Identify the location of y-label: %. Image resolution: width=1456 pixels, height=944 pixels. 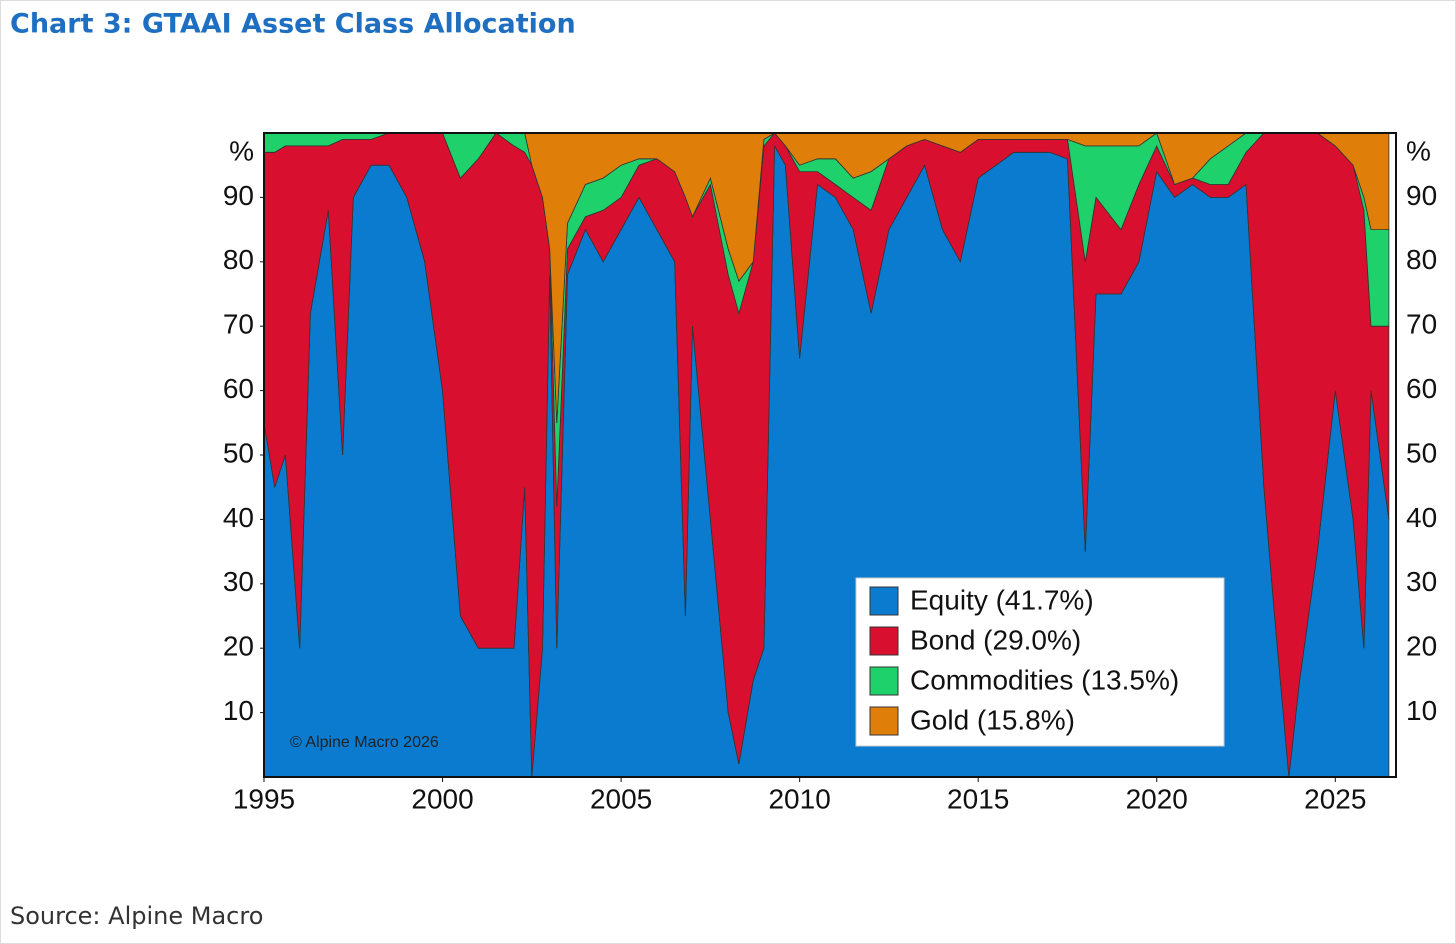
(241, 150).